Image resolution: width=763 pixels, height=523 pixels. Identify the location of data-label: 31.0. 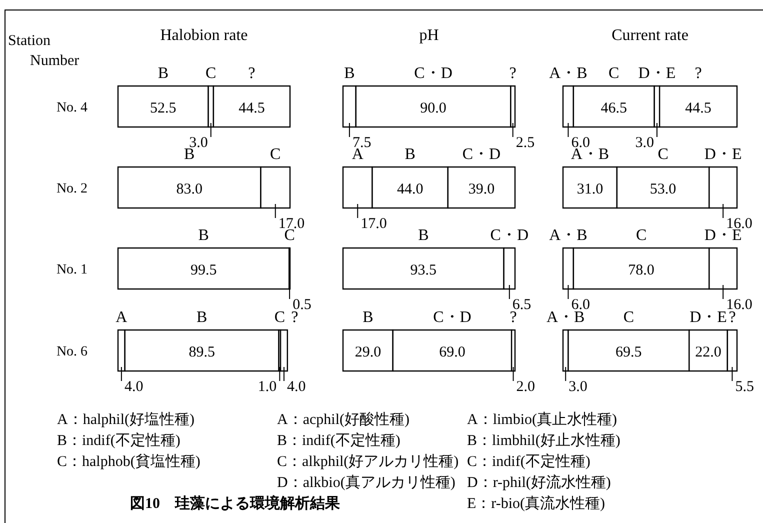
(590, 190).